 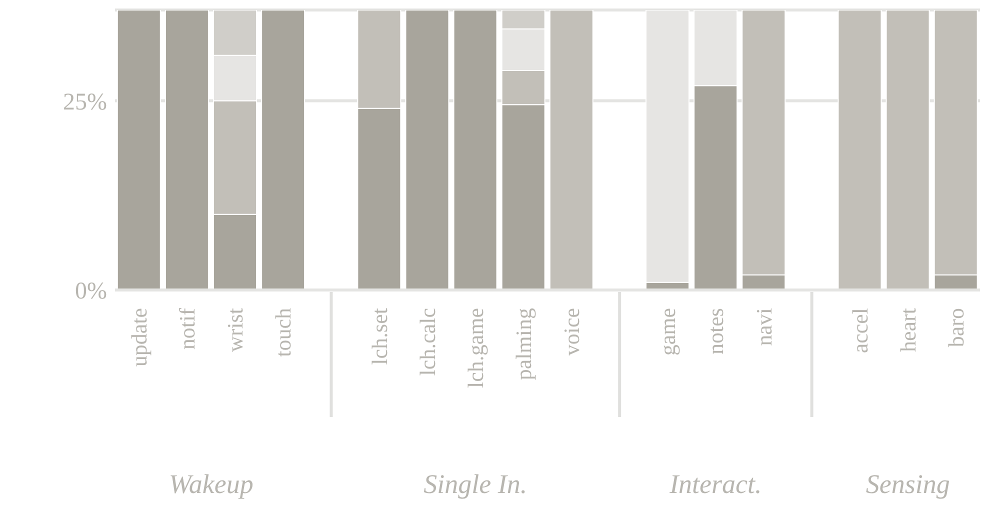 What do you see at coordinates (763, 327) in the screenshot?
I see `x-tick-label: navi` at bounding box center [763, 327].